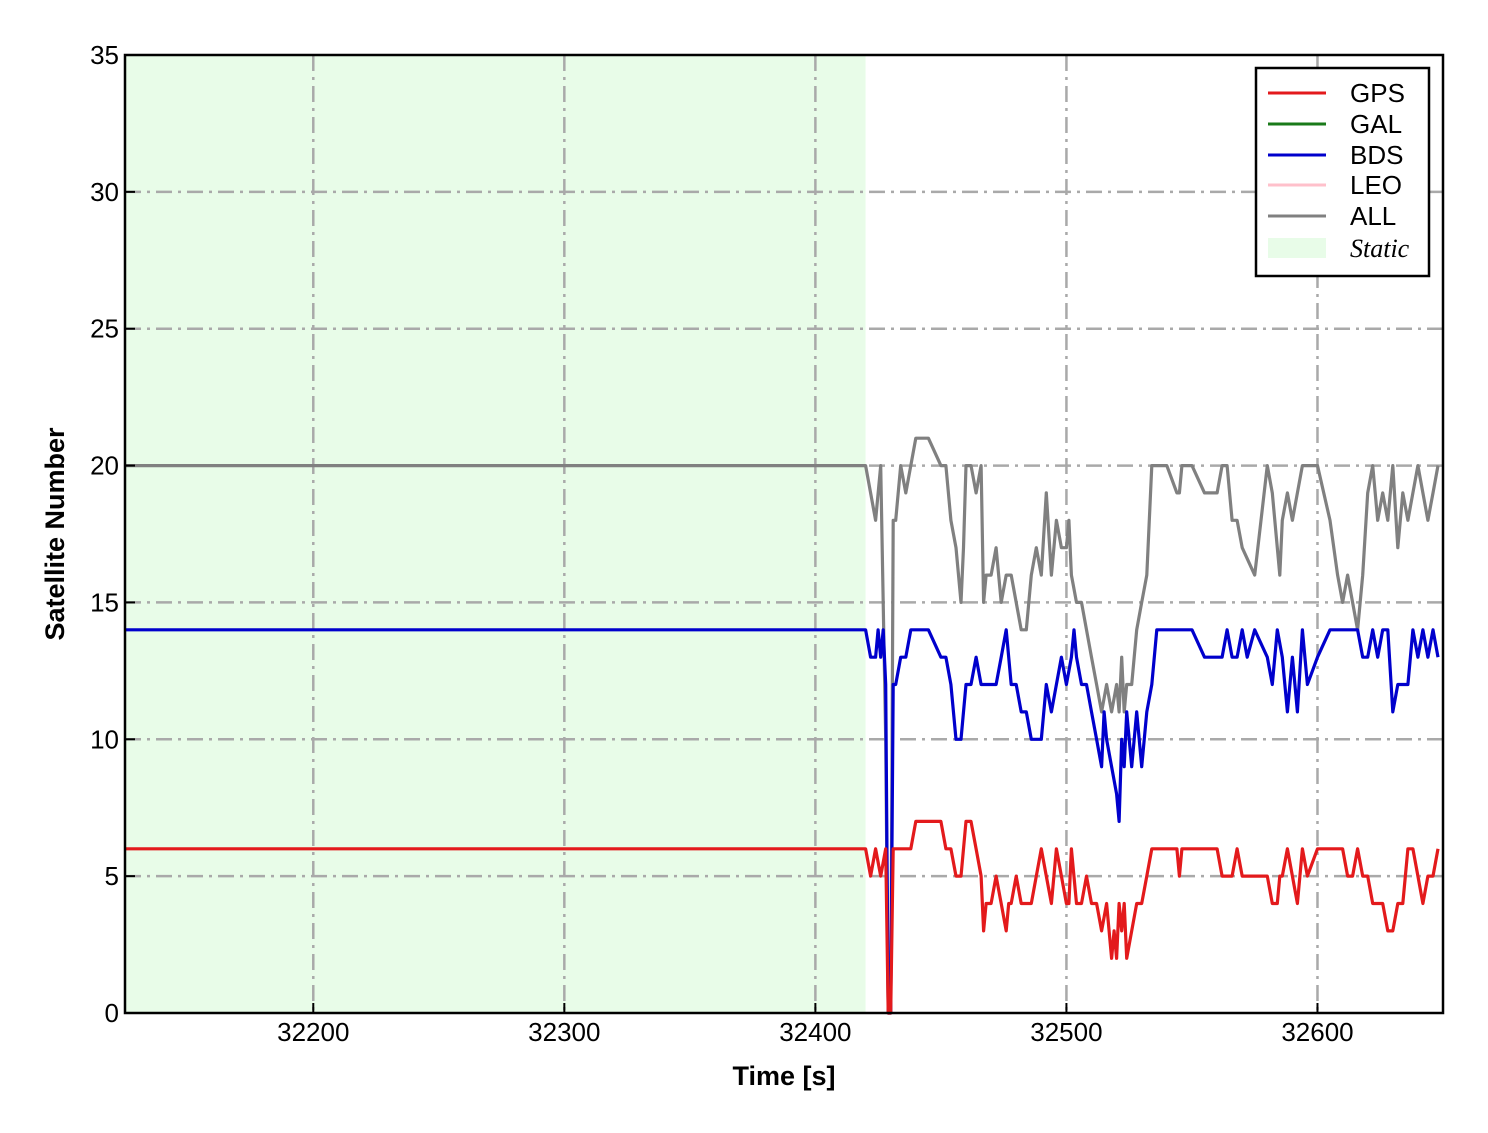 The image size is (1488, 1133). What do you see at coordinates (1376, 155) in the screenshot?
I see `legend-label-bds: BDS` at bounding box center [1376, 155].